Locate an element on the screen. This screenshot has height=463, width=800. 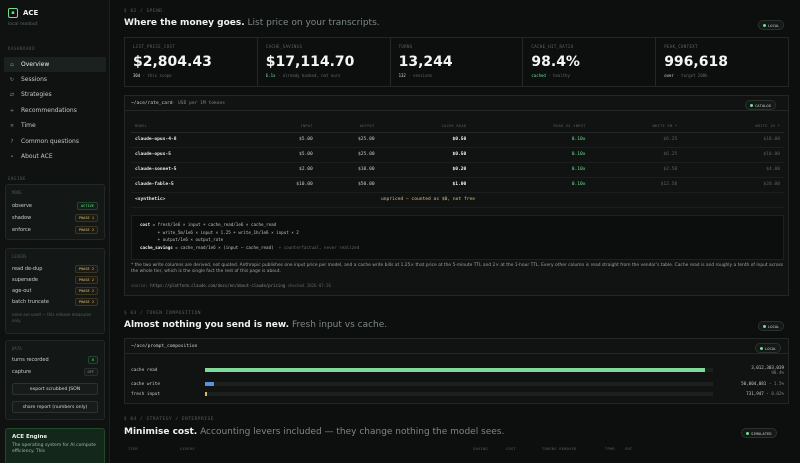
engine-title: ACE Engine is located at coordinates (30, 437).